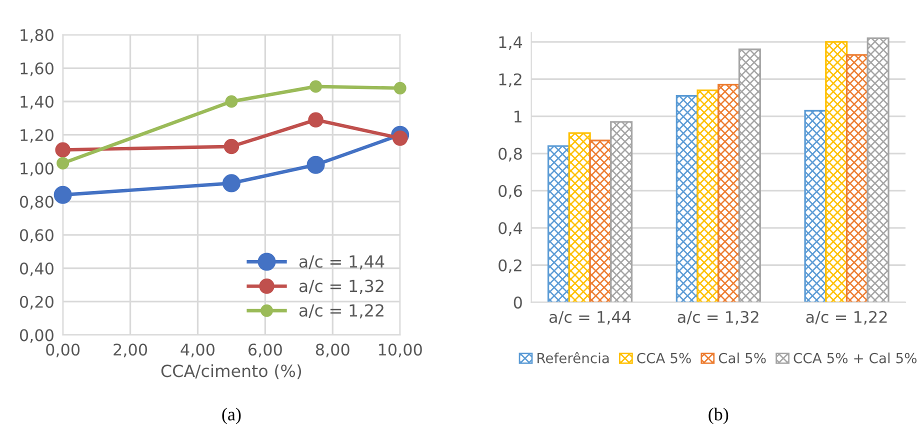  What do you see at coordinates (518, 116) in the screenshot?
I see `y-tick-label: 1` at bounding box center [518, 116].